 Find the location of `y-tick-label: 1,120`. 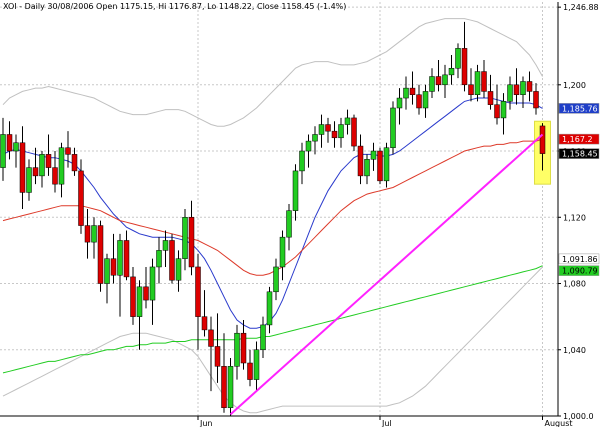

y-tick-label: 1,120 is located at coordinates (574, 217).